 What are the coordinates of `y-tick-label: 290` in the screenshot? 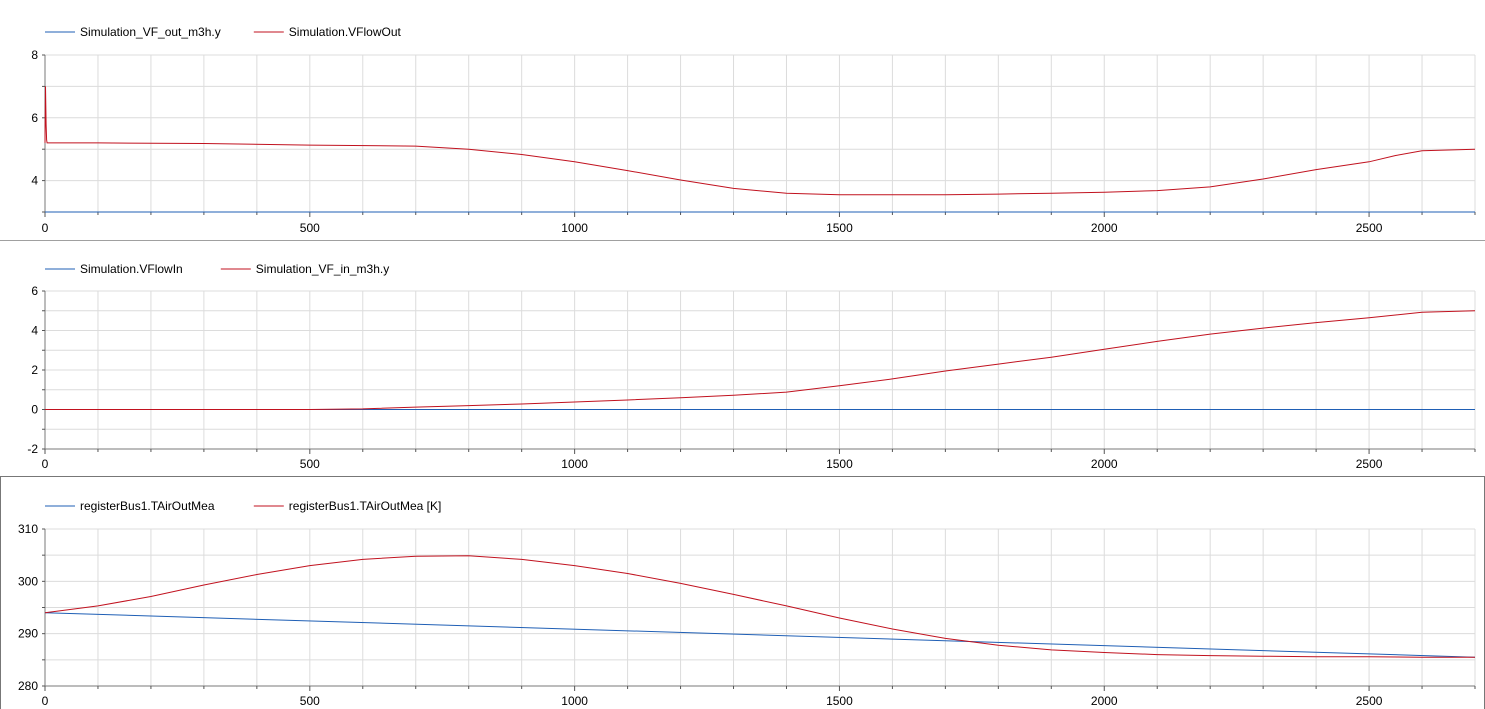 It's located at (28, 634).